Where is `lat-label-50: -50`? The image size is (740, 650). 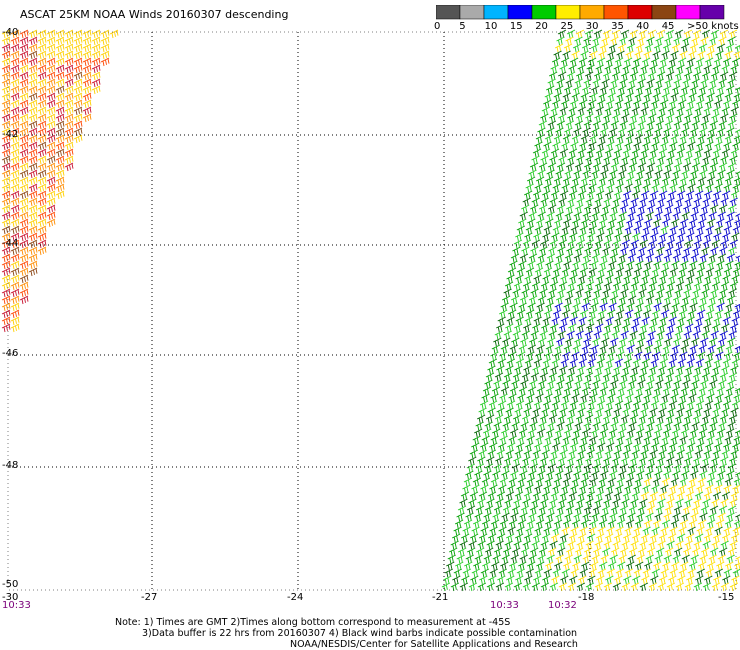
lat-label-50: -50 is located at coordinates (10, 584).